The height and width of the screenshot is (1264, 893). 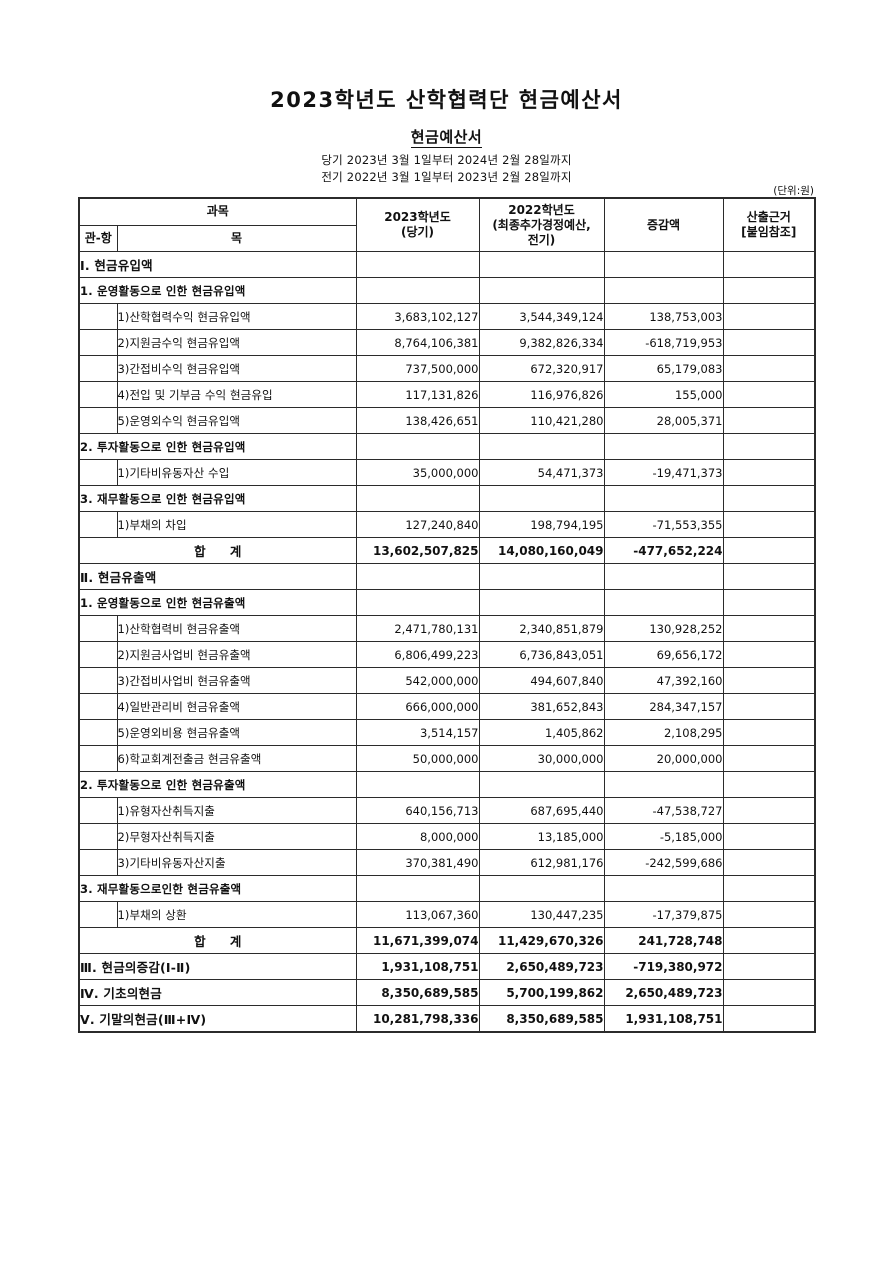 I want to click on cell-previous-year: 5,700,199,862, so click(x=541, y=992).